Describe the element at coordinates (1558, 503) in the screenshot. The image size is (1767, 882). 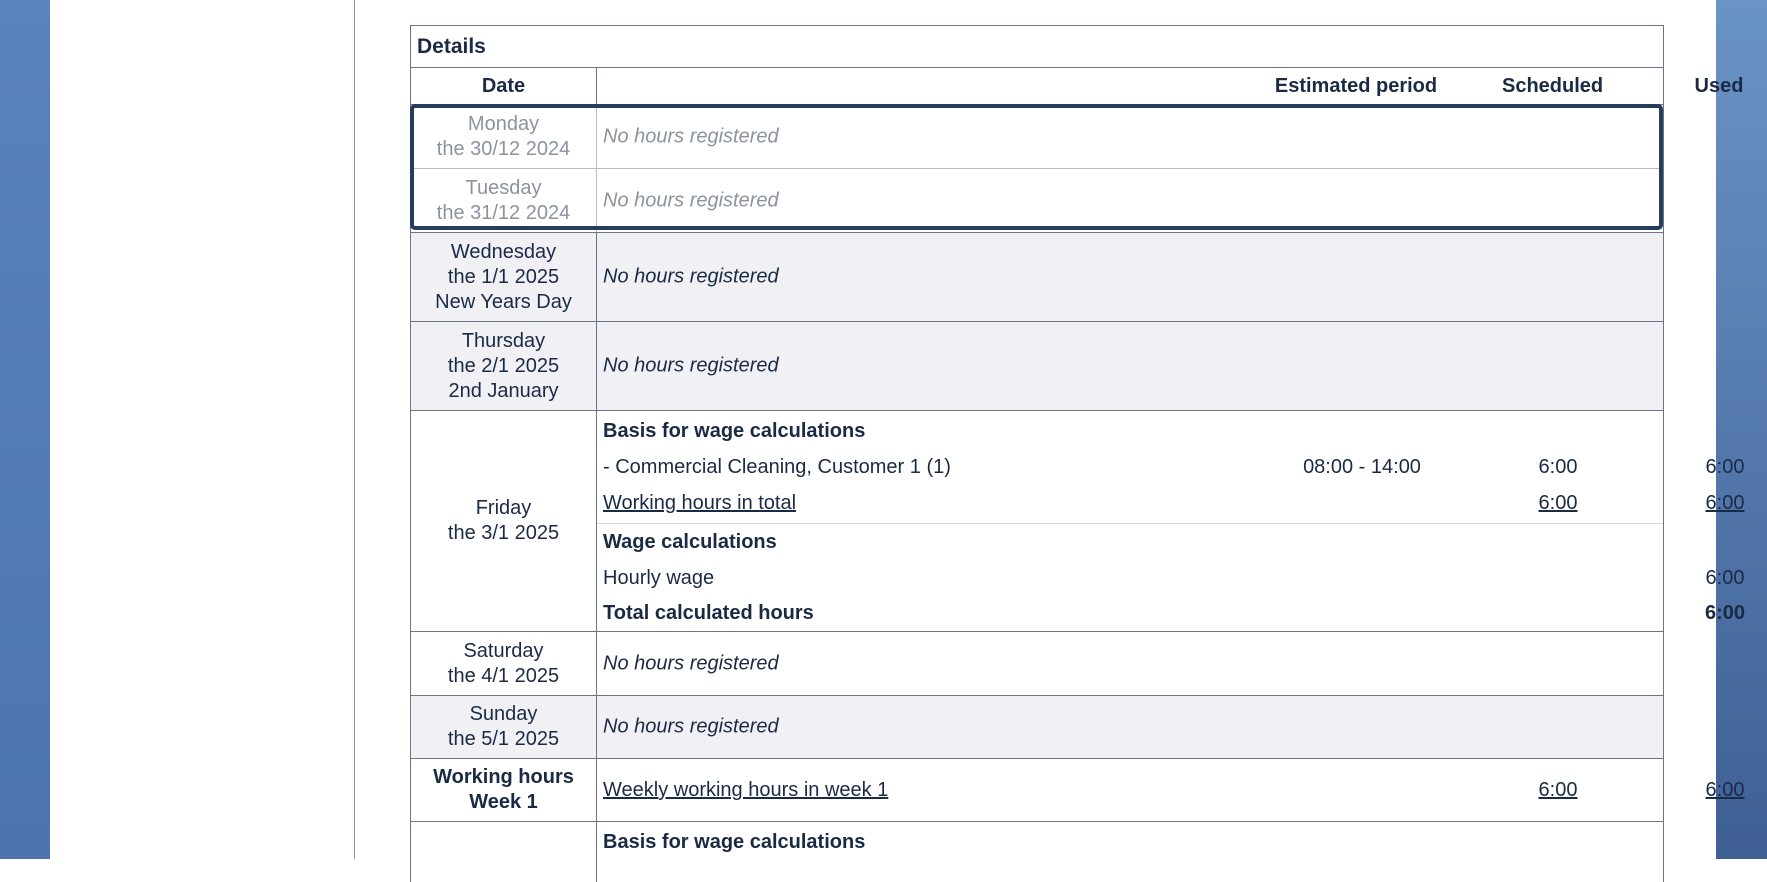
I see `total-scheduled-link: 6:00` at that location.